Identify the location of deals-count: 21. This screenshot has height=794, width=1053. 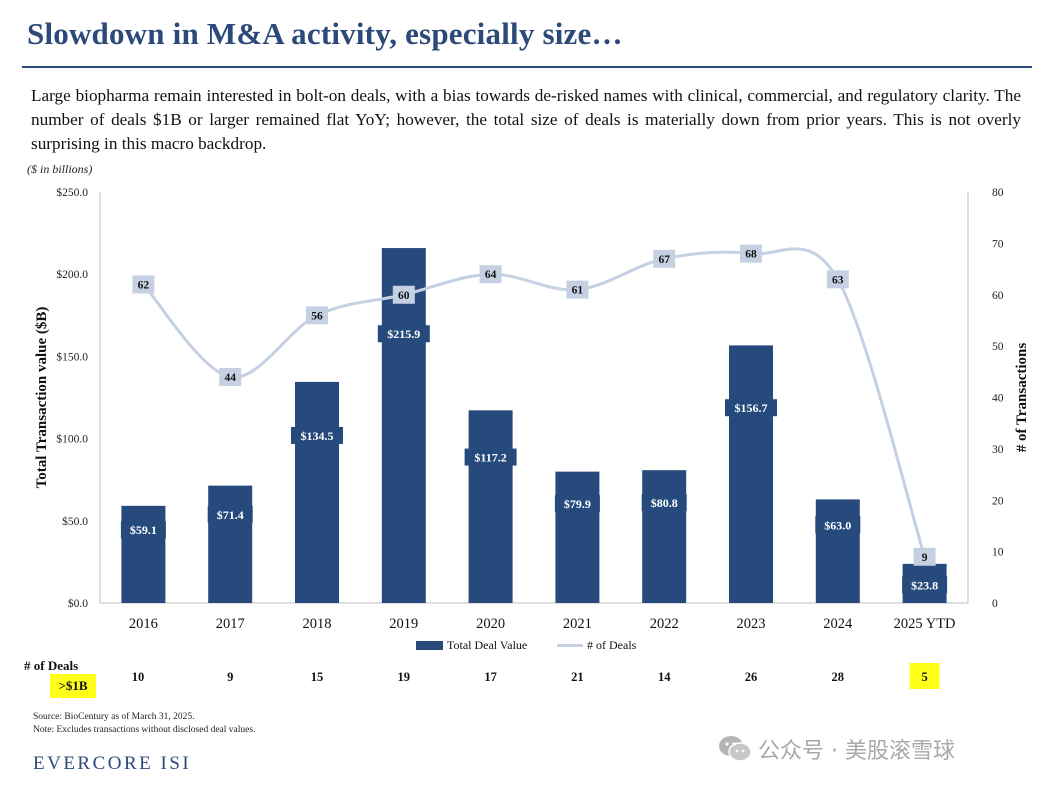
(577, 677).